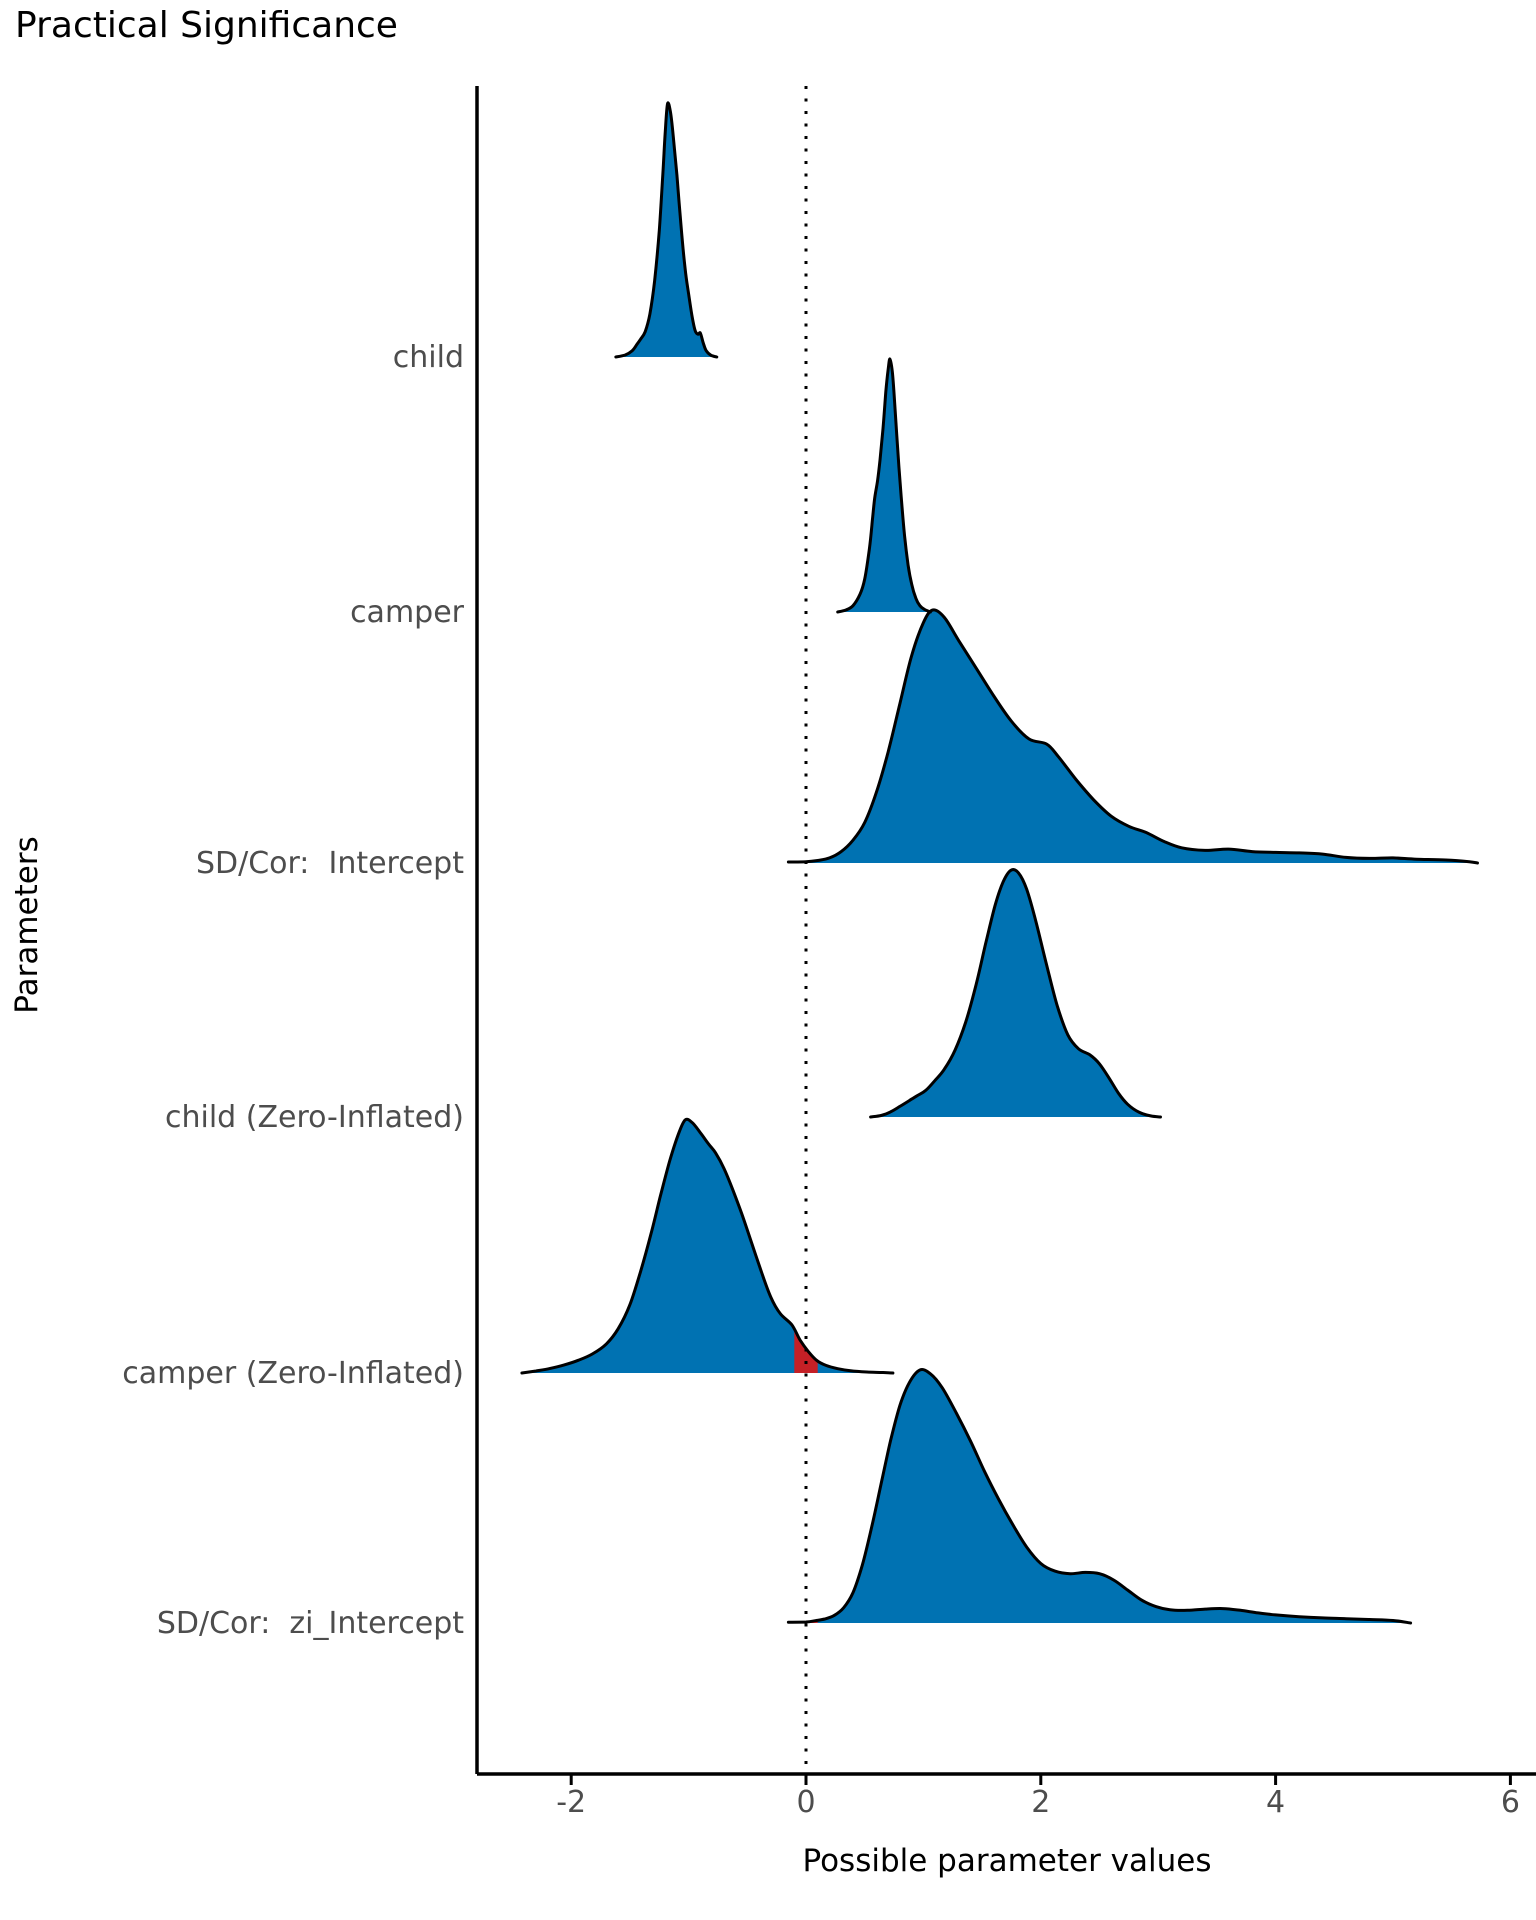 This screenshot has height=1920, width=1536. What do you see at coordinates (314, 1117) in the screenshot?
I see `y-axis-label-child-zero-inflated: child (Zero-Inflated)` at bounding box center [314, 1117].